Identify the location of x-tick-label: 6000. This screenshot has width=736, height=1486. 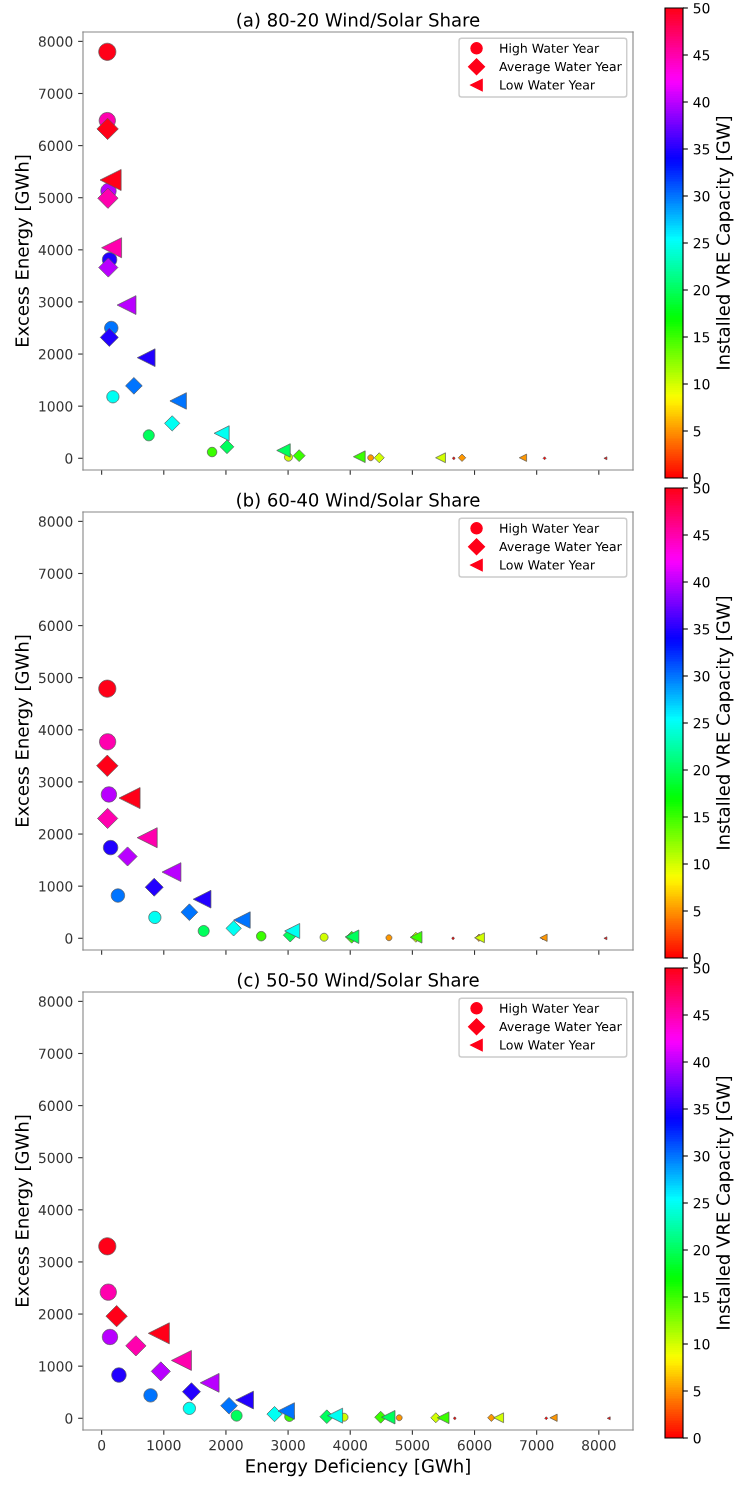
(474, 1445).